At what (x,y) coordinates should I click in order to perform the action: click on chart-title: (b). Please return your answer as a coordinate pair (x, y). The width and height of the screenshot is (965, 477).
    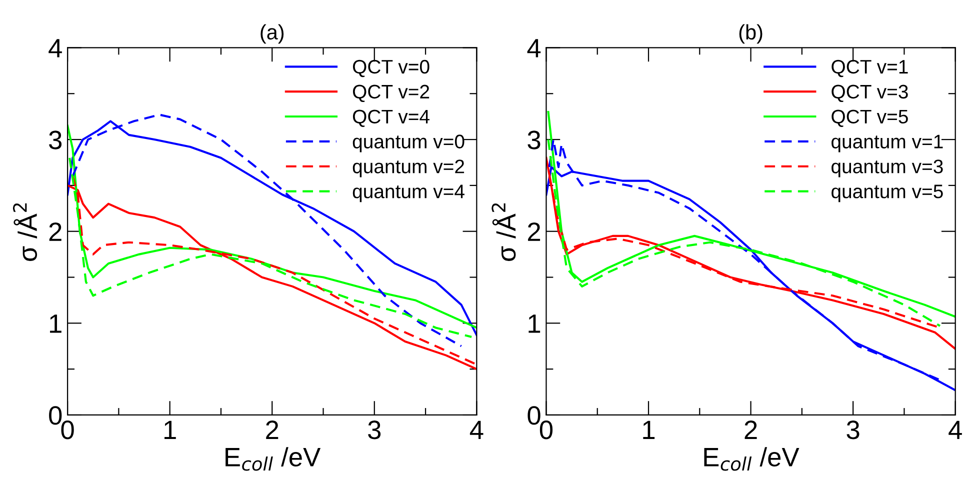
    Looking at the image, I should click on (750, 34).